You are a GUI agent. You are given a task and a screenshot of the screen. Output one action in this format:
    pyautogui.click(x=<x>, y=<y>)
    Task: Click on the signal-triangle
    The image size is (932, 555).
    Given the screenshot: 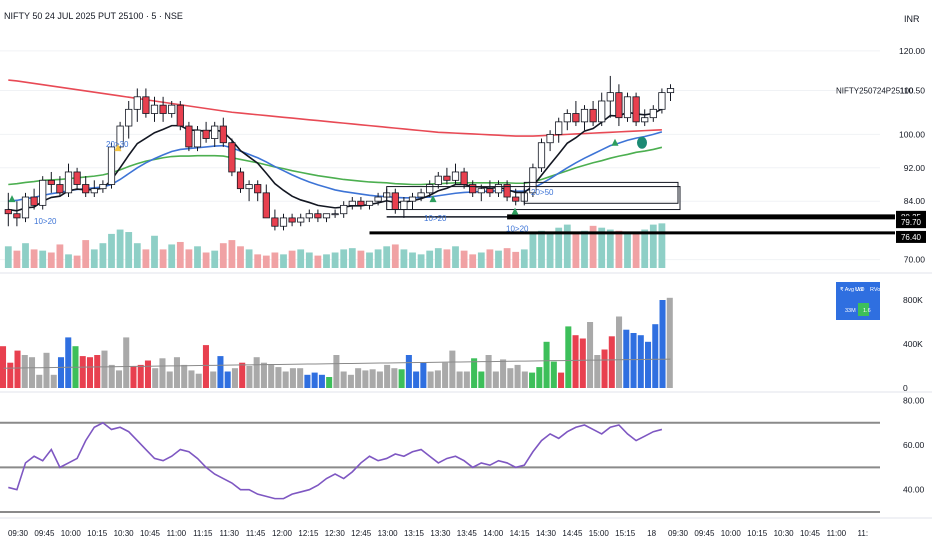 What is the action you would take?
    pyautogui.click(x=515, y=211)
    